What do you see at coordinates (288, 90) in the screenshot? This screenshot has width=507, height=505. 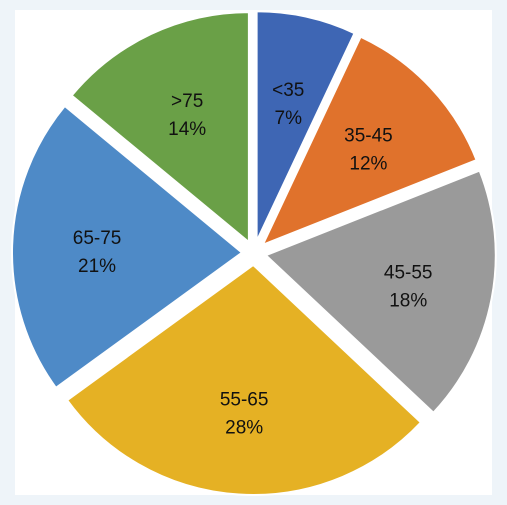 I see `slice-category-label: <35` at bounding box center [288, 90].